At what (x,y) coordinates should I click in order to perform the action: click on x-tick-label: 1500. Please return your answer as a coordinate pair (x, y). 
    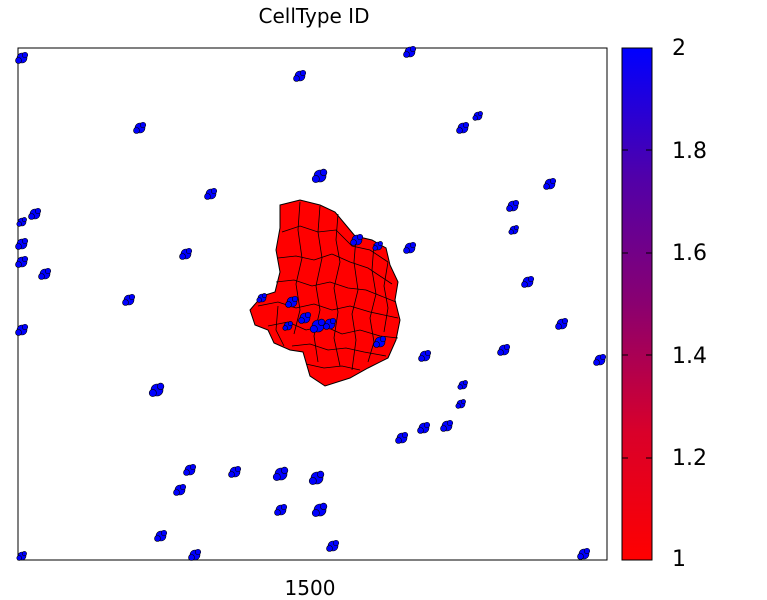
    Looking at the image, I should click on (310, 588).